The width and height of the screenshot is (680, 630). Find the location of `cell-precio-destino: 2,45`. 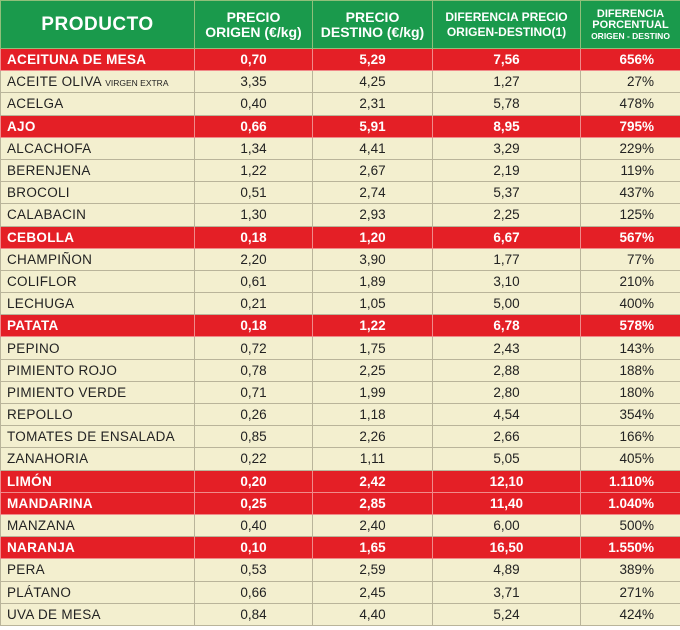

cell-precio-destino: 2,45 is located at coordinates (372, 592).